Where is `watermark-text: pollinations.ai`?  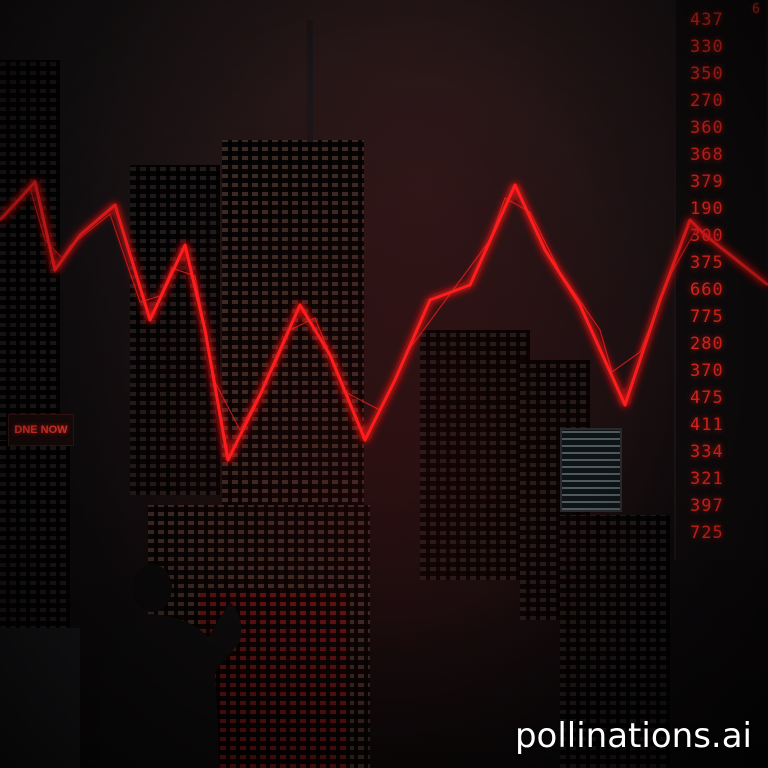 watermark-text: pollinations.ai is located at coordinates (633, 736).